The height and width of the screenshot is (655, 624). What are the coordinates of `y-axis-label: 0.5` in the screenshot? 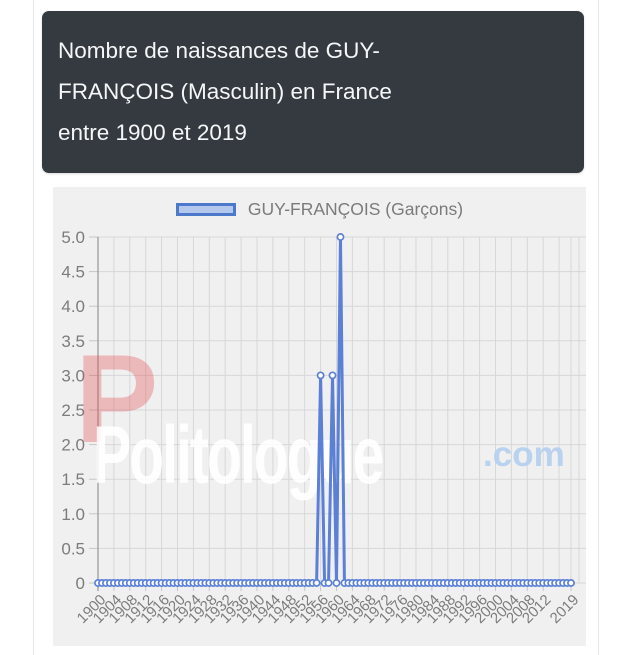 It's located at (73, 548).